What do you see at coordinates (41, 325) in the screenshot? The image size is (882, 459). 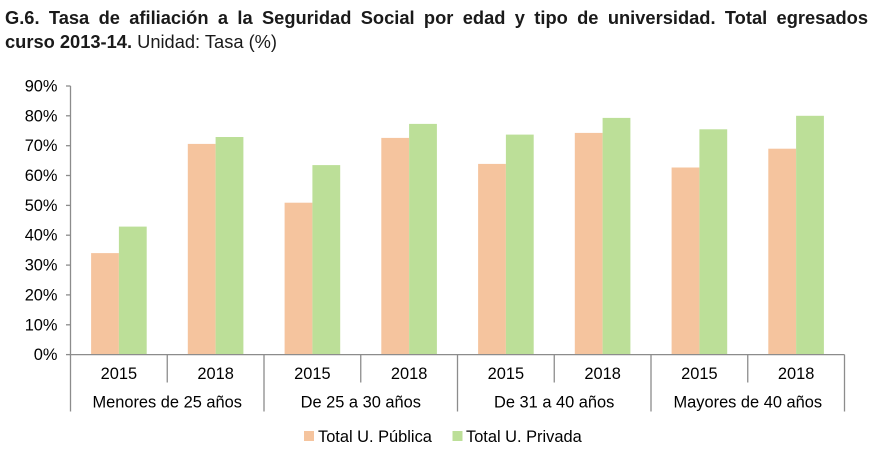 I see `svg-text: 10%` at bounding box center [41, 325].